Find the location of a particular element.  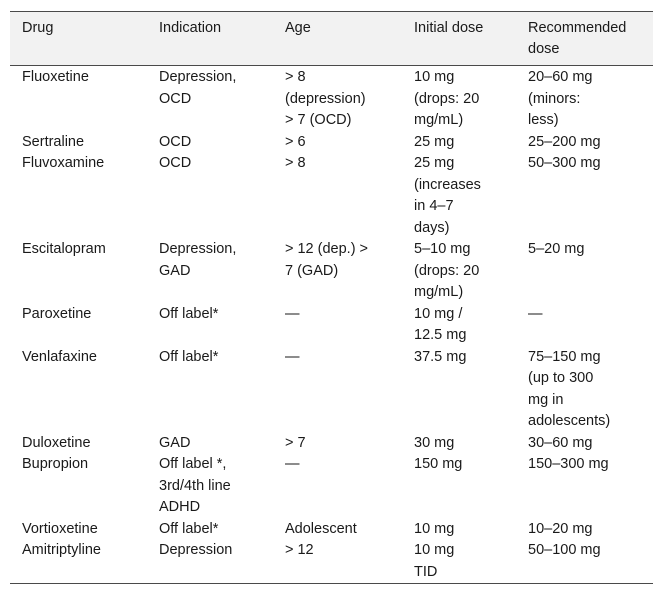

cell-recommended-dose: 10–20 mg is located at coordinates (560, 528).